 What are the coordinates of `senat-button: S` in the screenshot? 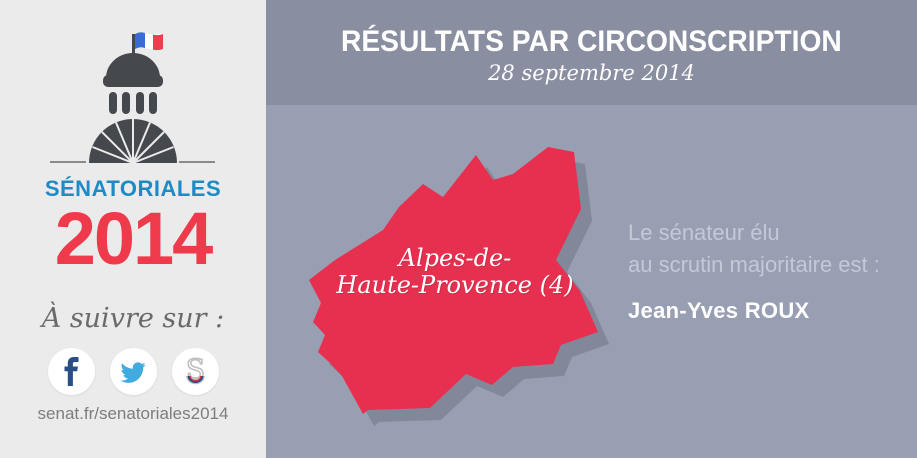 It's located at (195, 371).